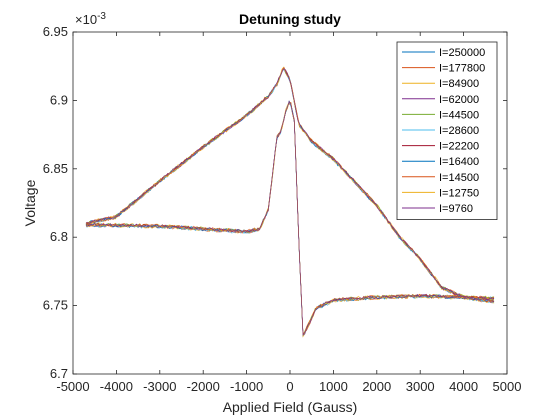 This screenshot has height=420, width=560. I want to click on x-tick-label: -2000, so click(203, 386).